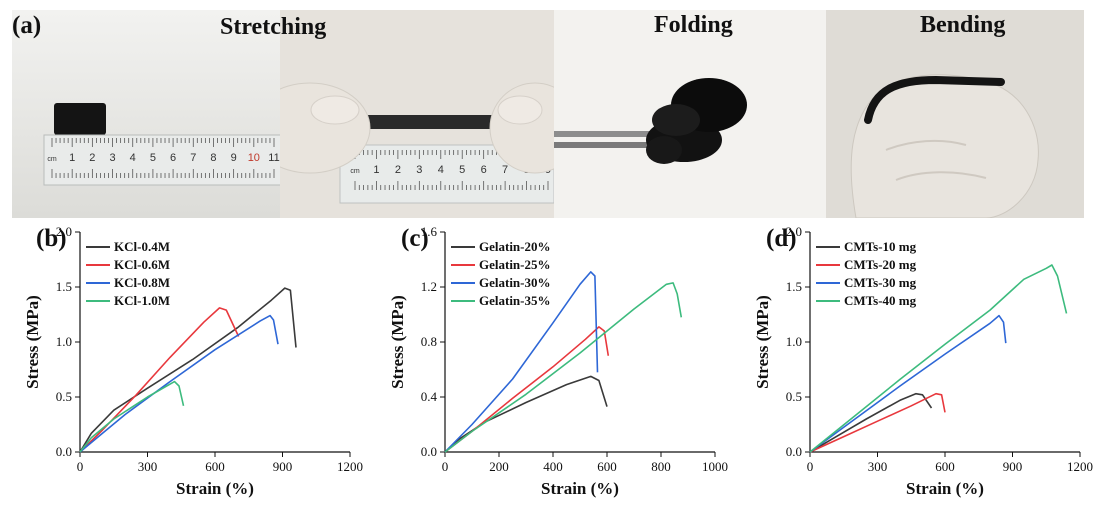 The image size is (1096, 511). What do you see at coordinates (515, 300) in the screenshot?
I see `legend-label: Gelatin-35%` at bounding box center [515, 300].